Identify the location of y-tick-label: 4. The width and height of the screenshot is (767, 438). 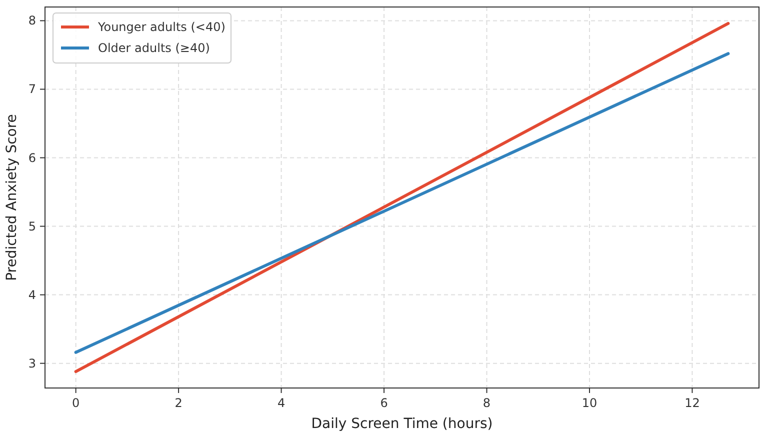
(32, 295).